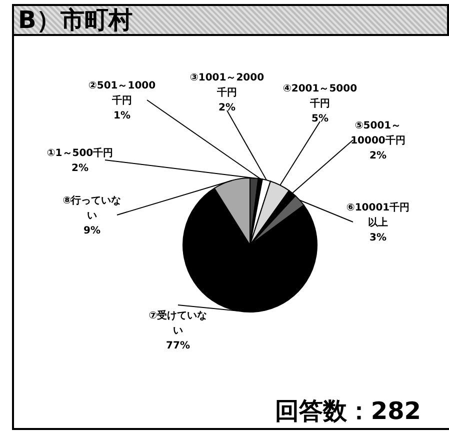  I want to click on data-label: 77%, so click(178, 346).